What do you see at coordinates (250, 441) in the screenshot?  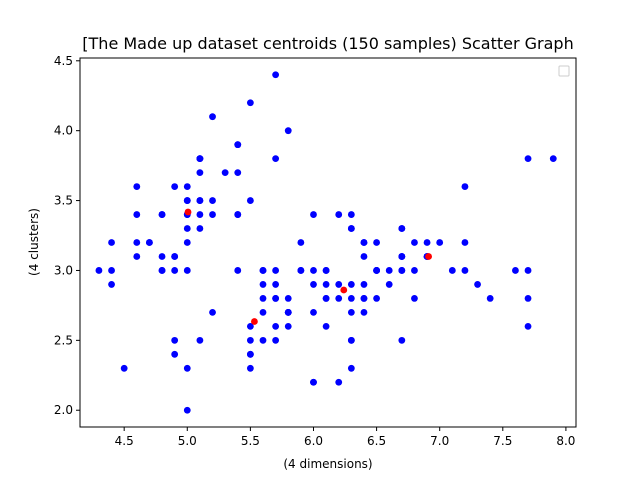 I see `x-tick-label: 5.5` at bounding box center [250, 441].